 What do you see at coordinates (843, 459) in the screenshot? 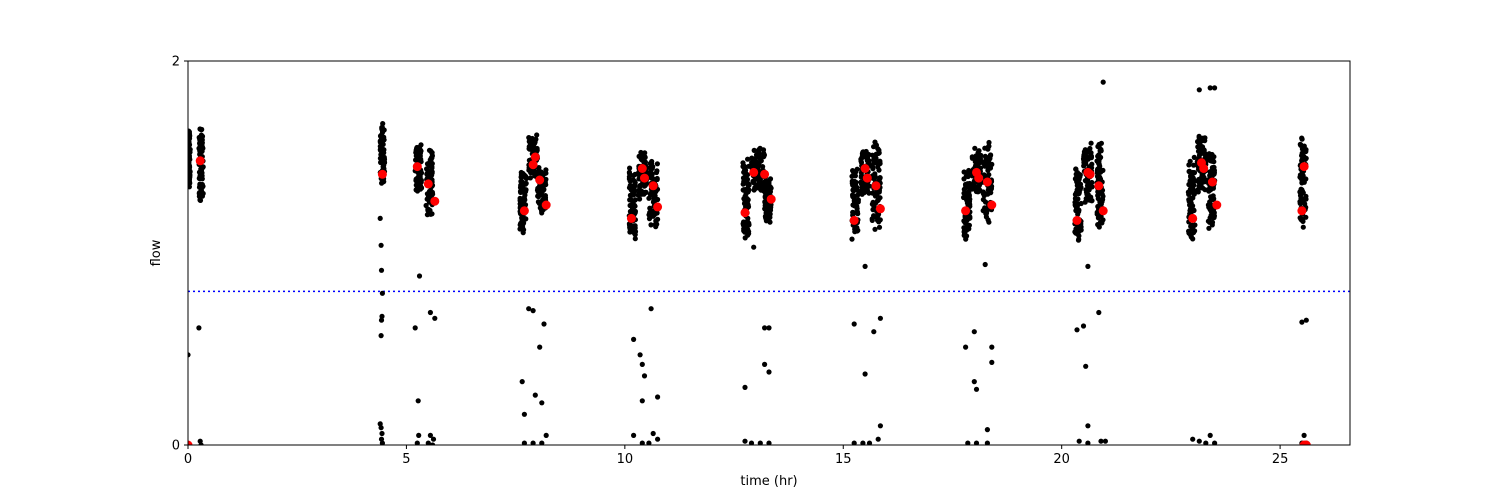
I see `x-tick-label: 15` at bounding box center [843, 459].